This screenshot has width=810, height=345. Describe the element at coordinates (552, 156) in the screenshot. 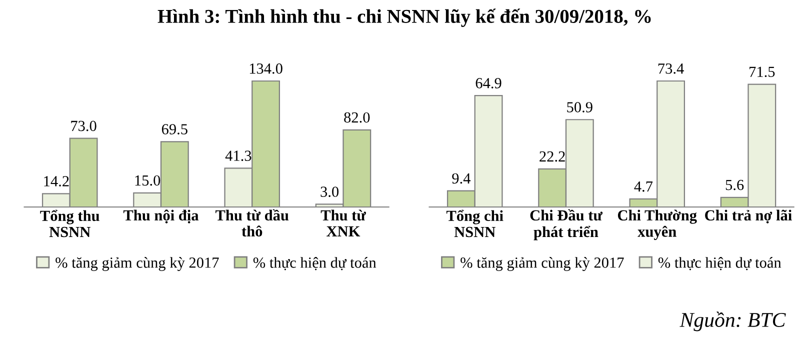

I see `data-label: 22.2` at that location.